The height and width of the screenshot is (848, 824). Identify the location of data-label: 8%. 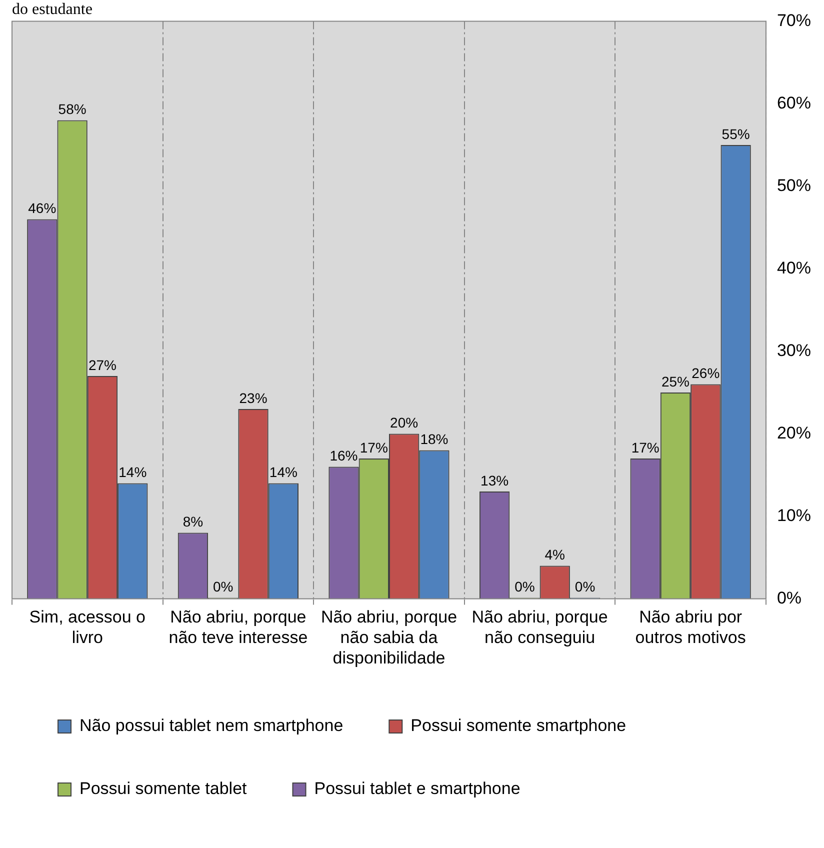
(193, 522).